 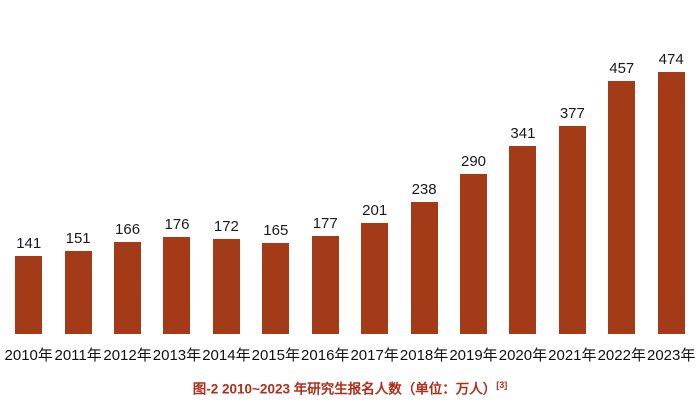 I want to click on bar-value-label: 457, so click(x=622, y=68).